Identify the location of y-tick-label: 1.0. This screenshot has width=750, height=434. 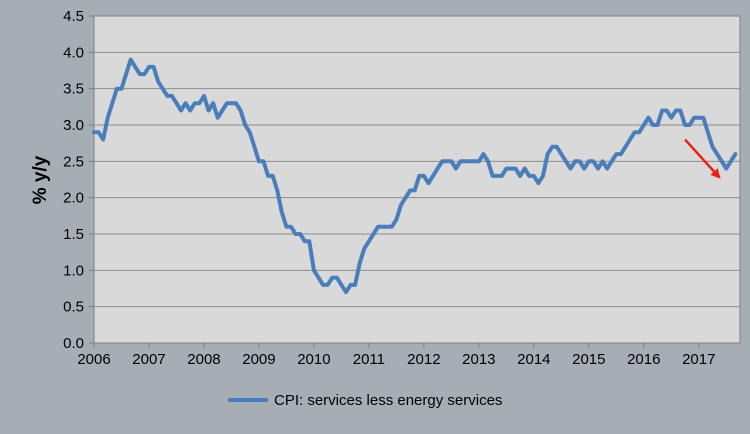
(73, 270).